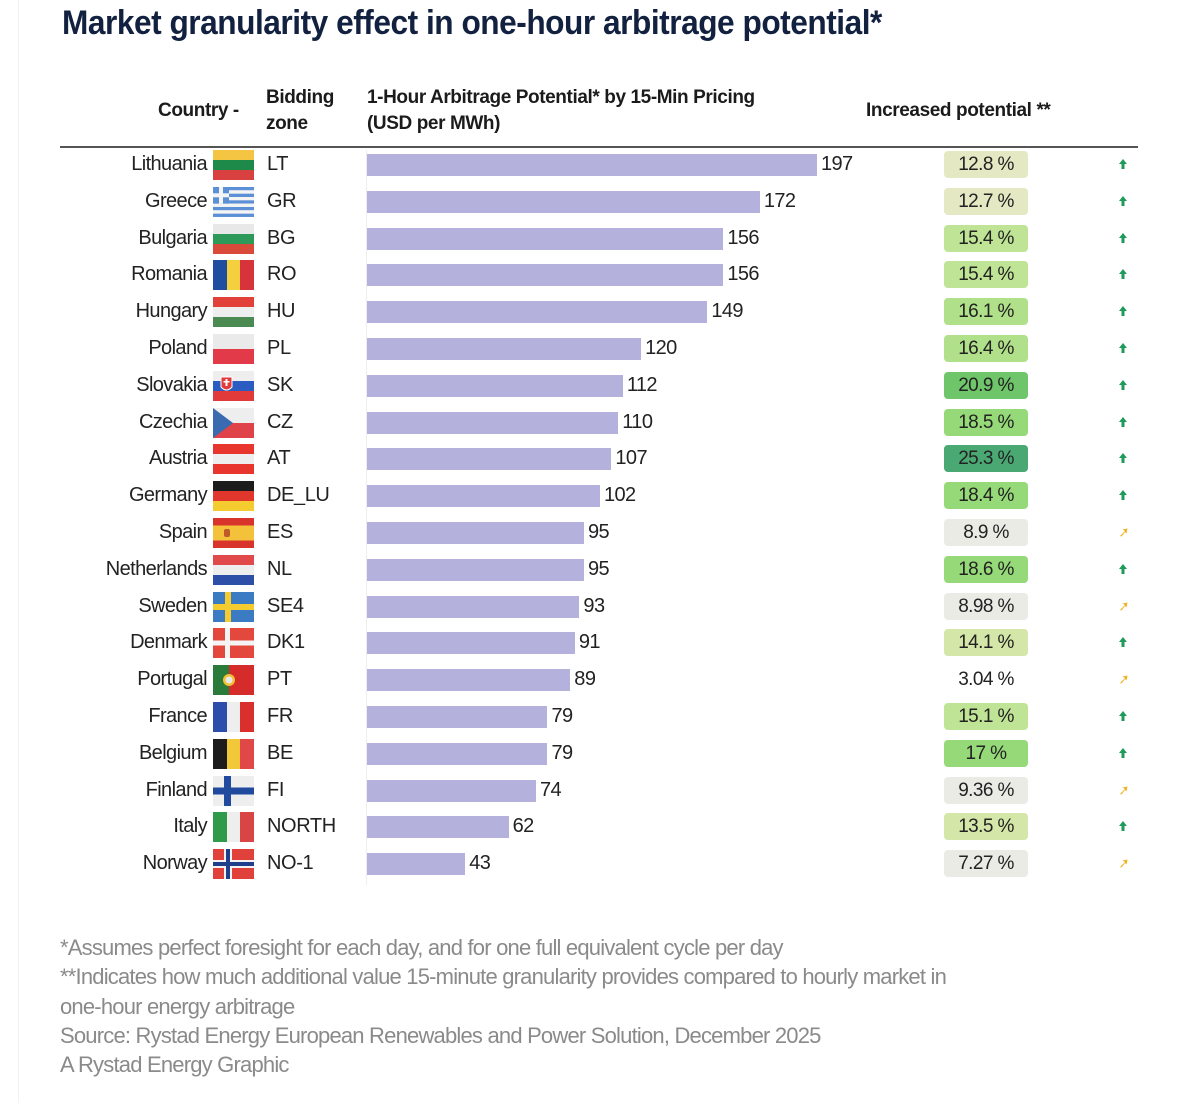 This screenshot has height=1103, width=1200. What do you see at coordinates (279, 458) in the screenshot?
I see `bidding-zone-label: AT` at bounding box center [279, 458].